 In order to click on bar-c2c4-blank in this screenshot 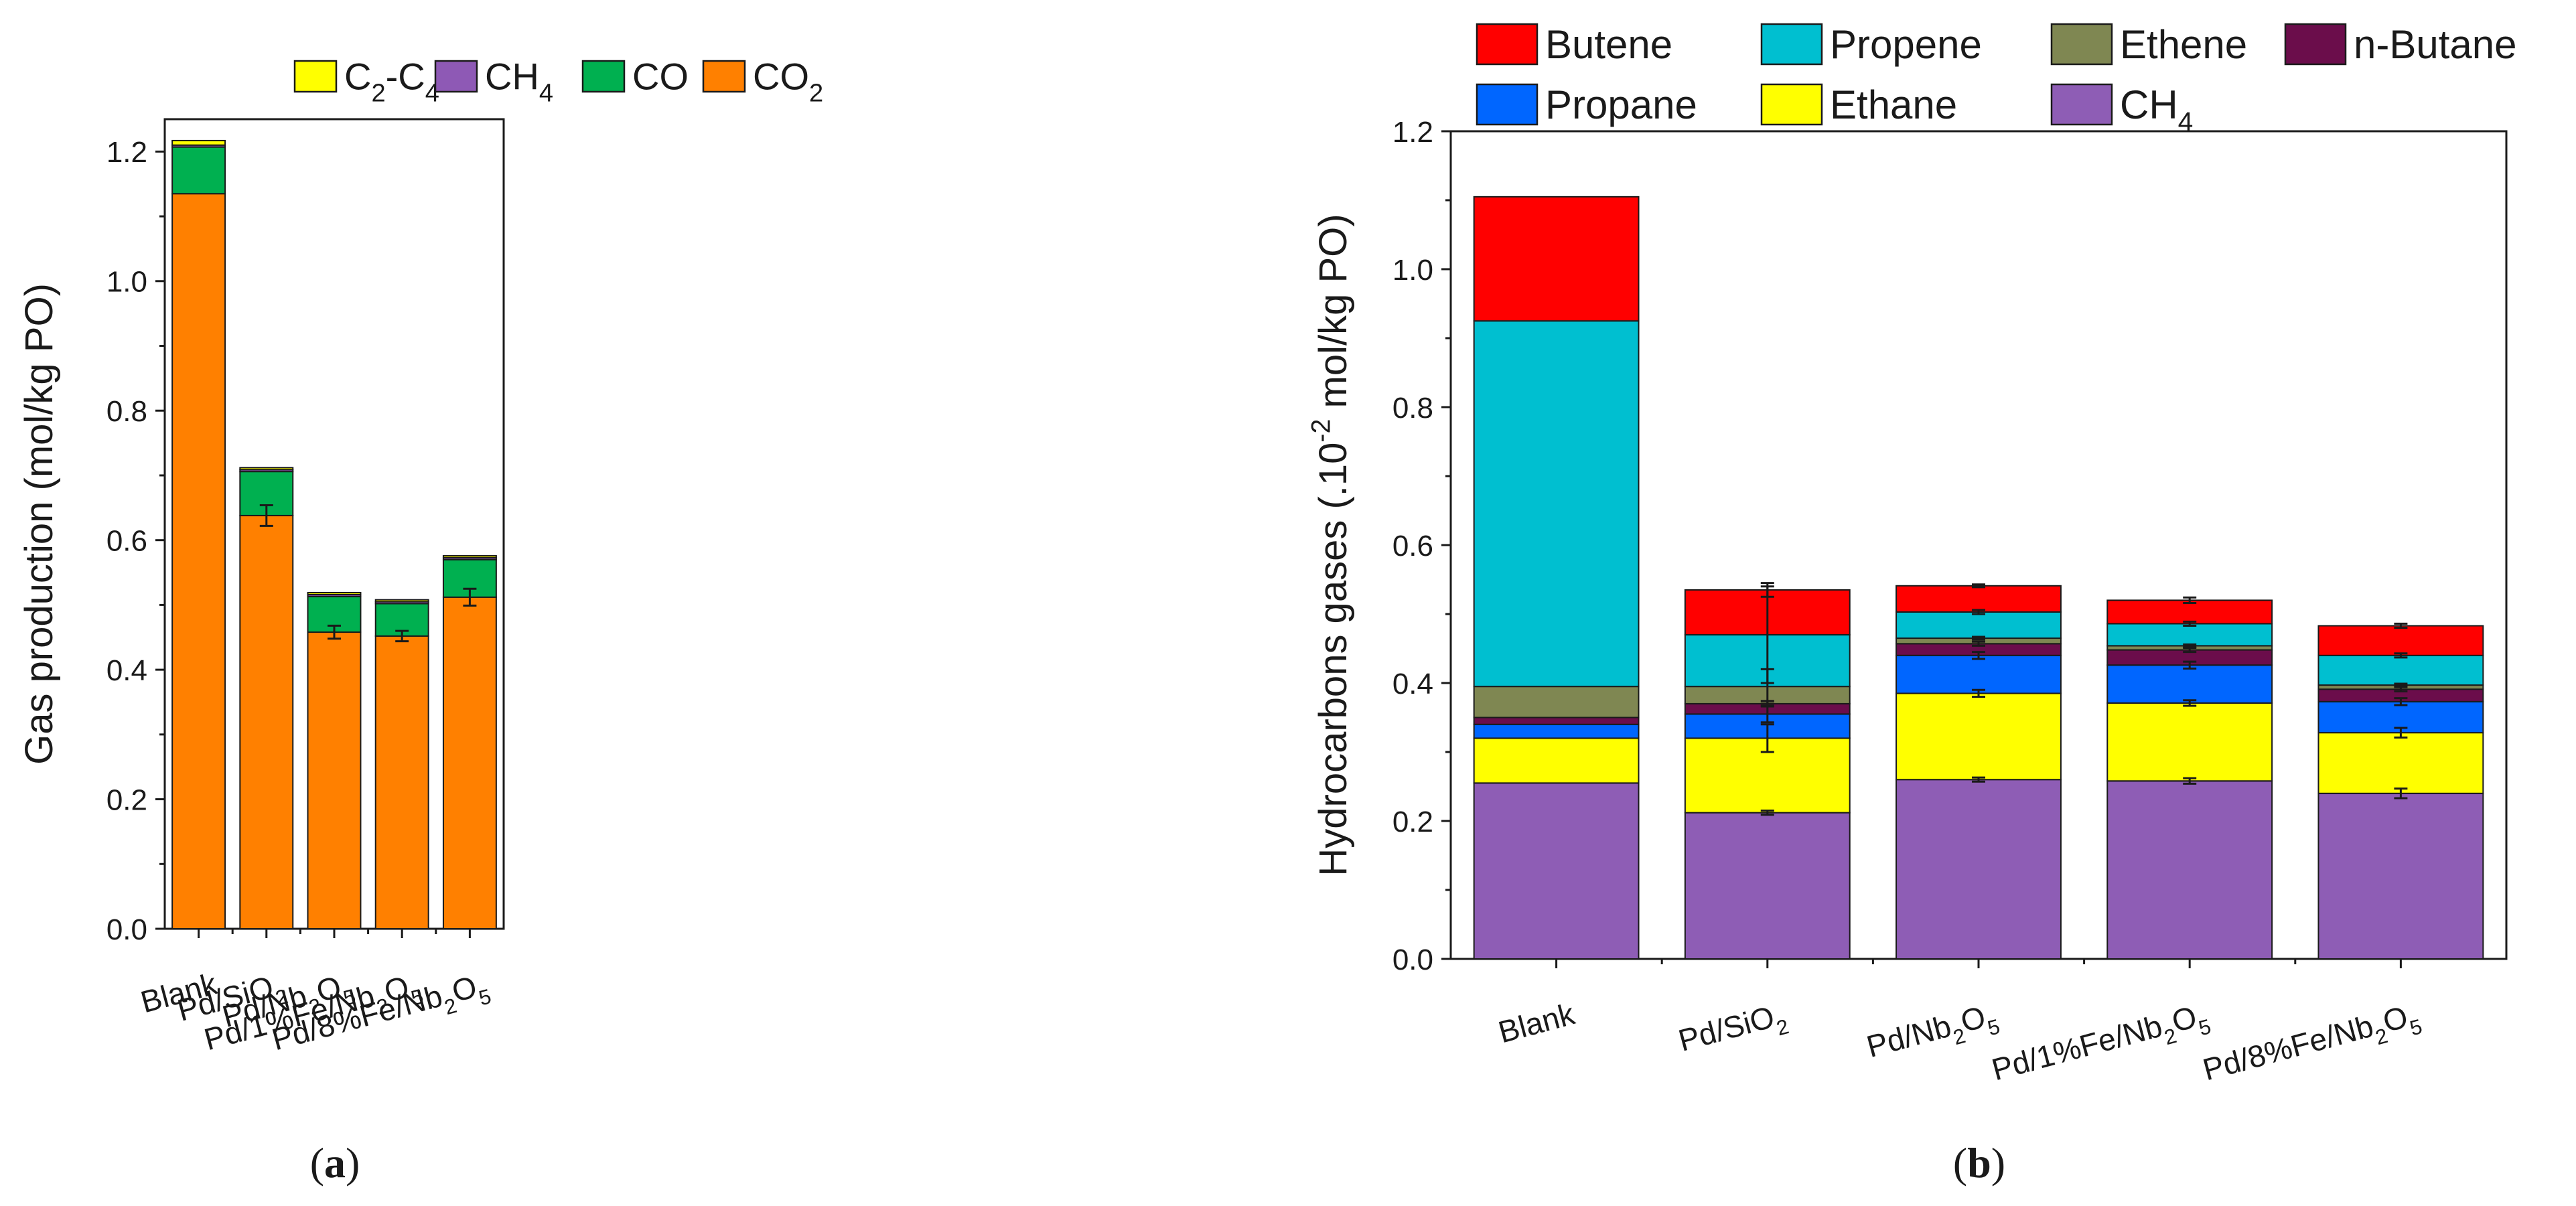, I will do `click(198, 142)`.